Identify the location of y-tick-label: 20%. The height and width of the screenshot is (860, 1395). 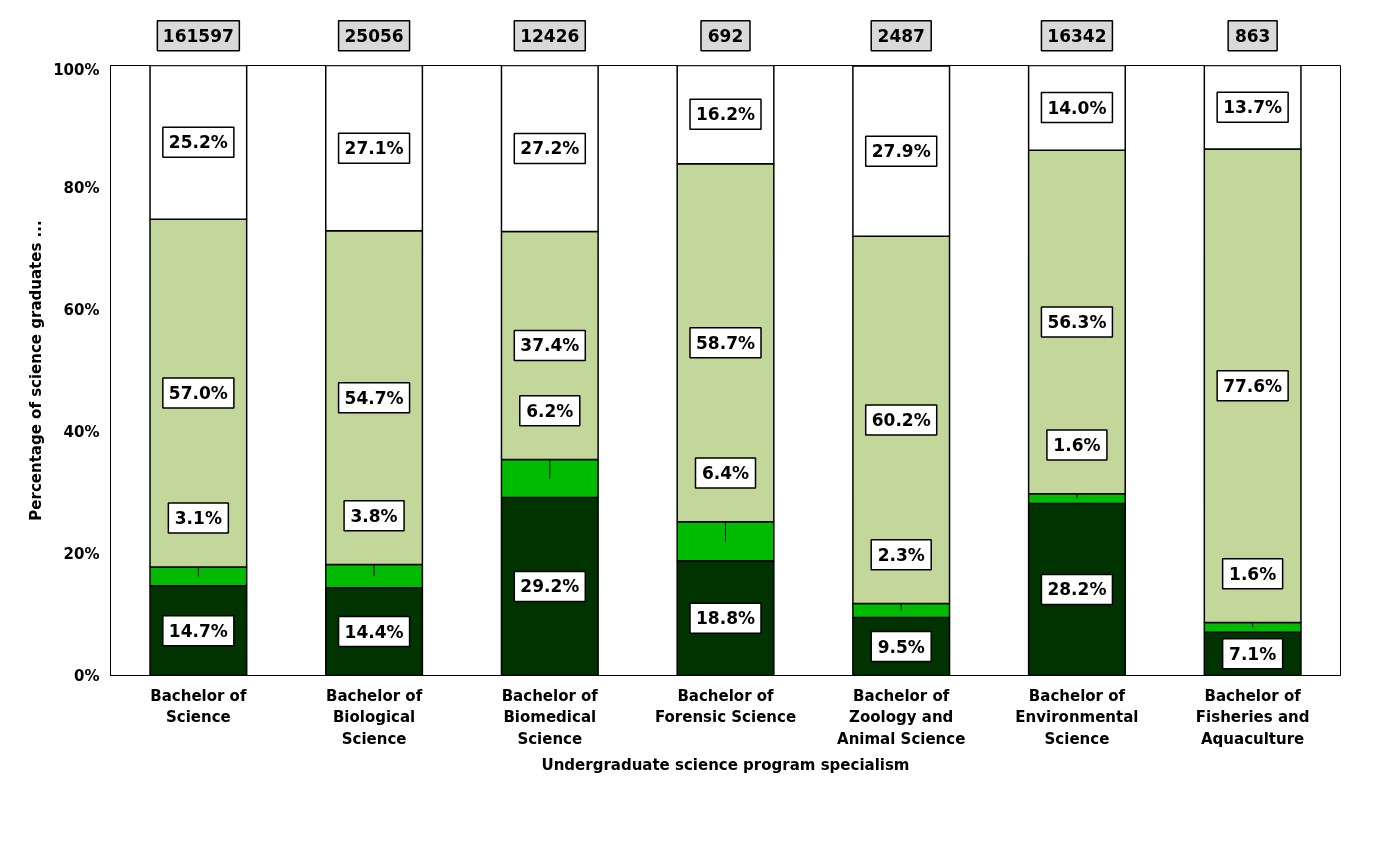
(81, 553).